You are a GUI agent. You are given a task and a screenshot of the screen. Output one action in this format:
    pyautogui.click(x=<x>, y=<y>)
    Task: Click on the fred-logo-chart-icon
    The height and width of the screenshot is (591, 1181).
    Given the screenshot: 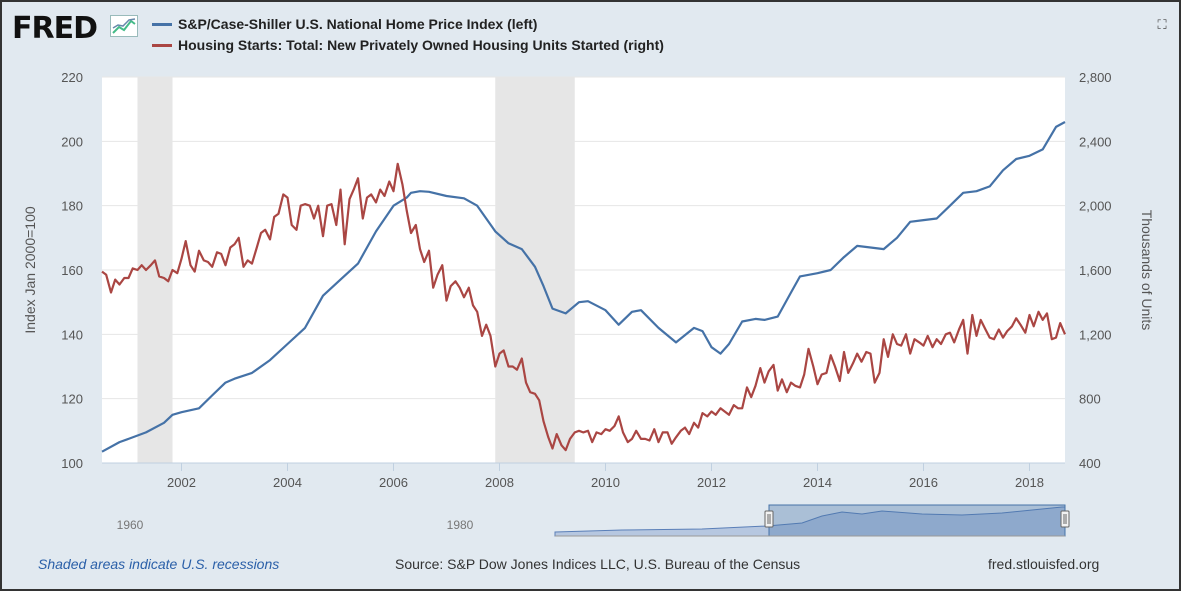 What is the action you would take?
    pyautogui.click(x=124, y=26)
    